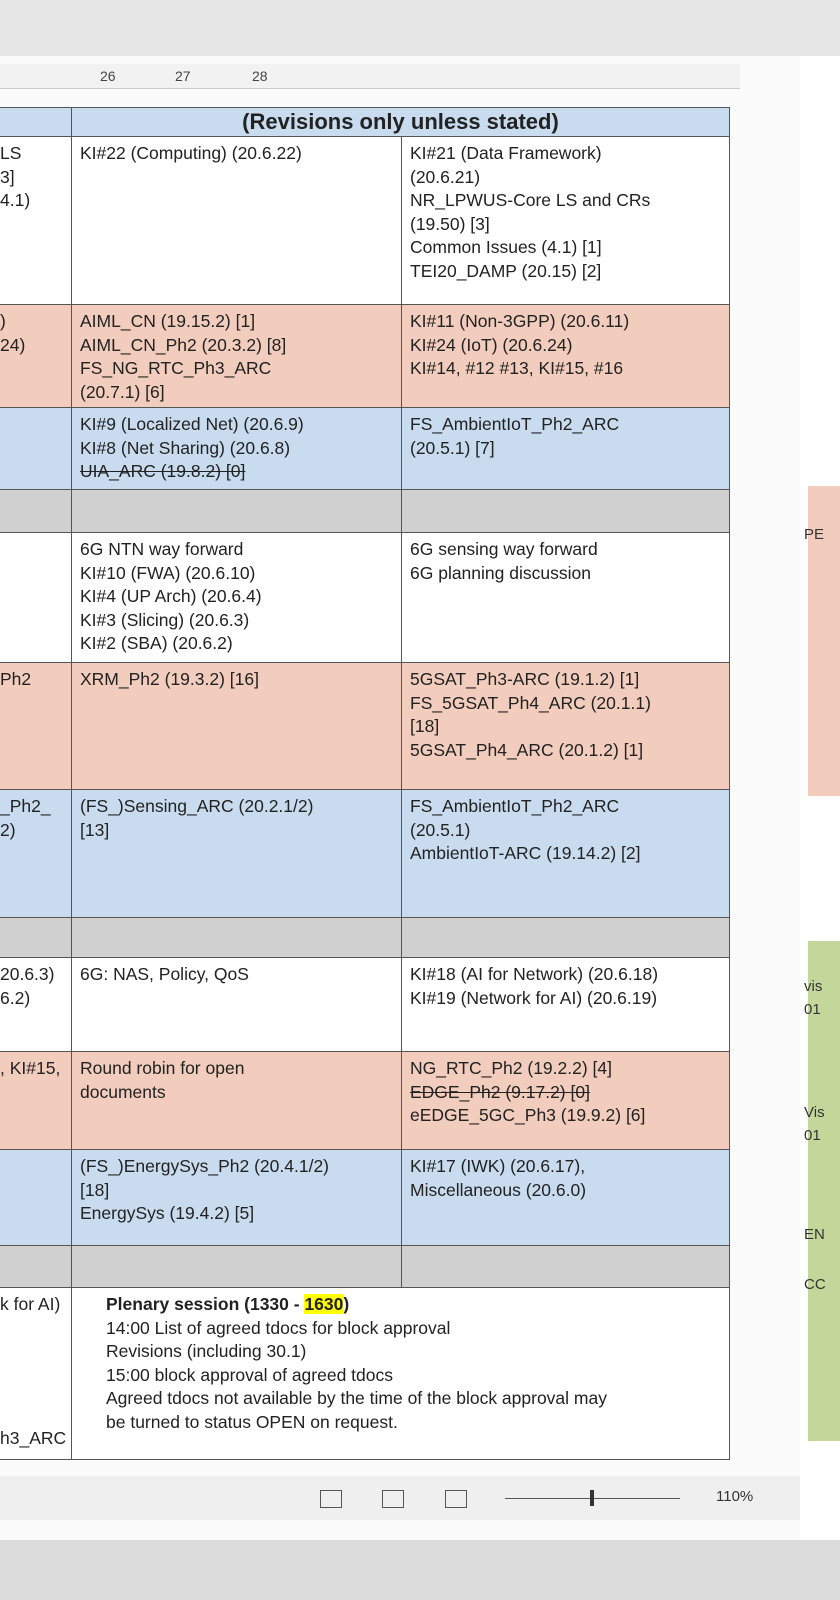  I want to click on side-text: Vis, so click(814, 1112).